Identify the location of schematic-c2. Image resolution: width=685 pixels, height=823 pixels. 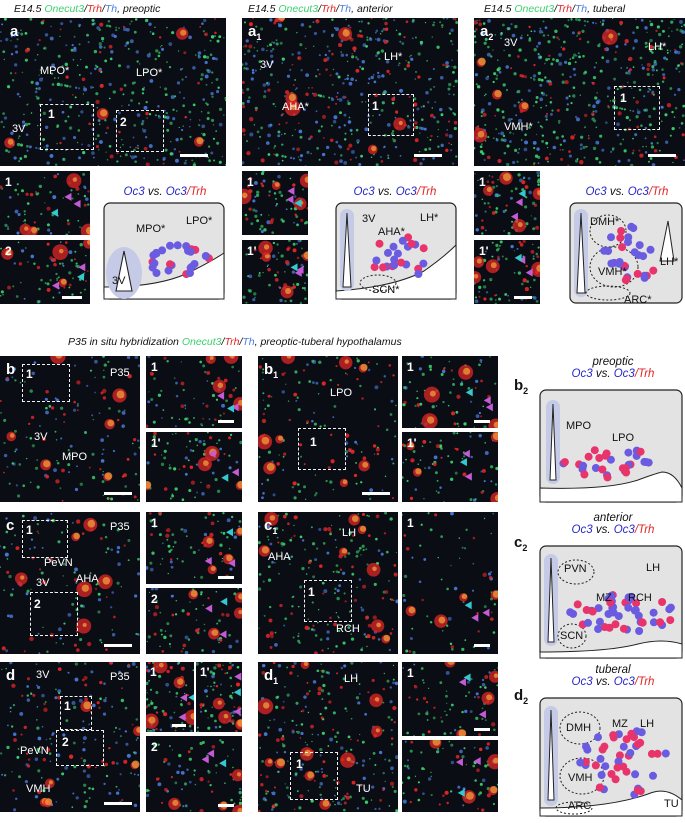
(611, 602).